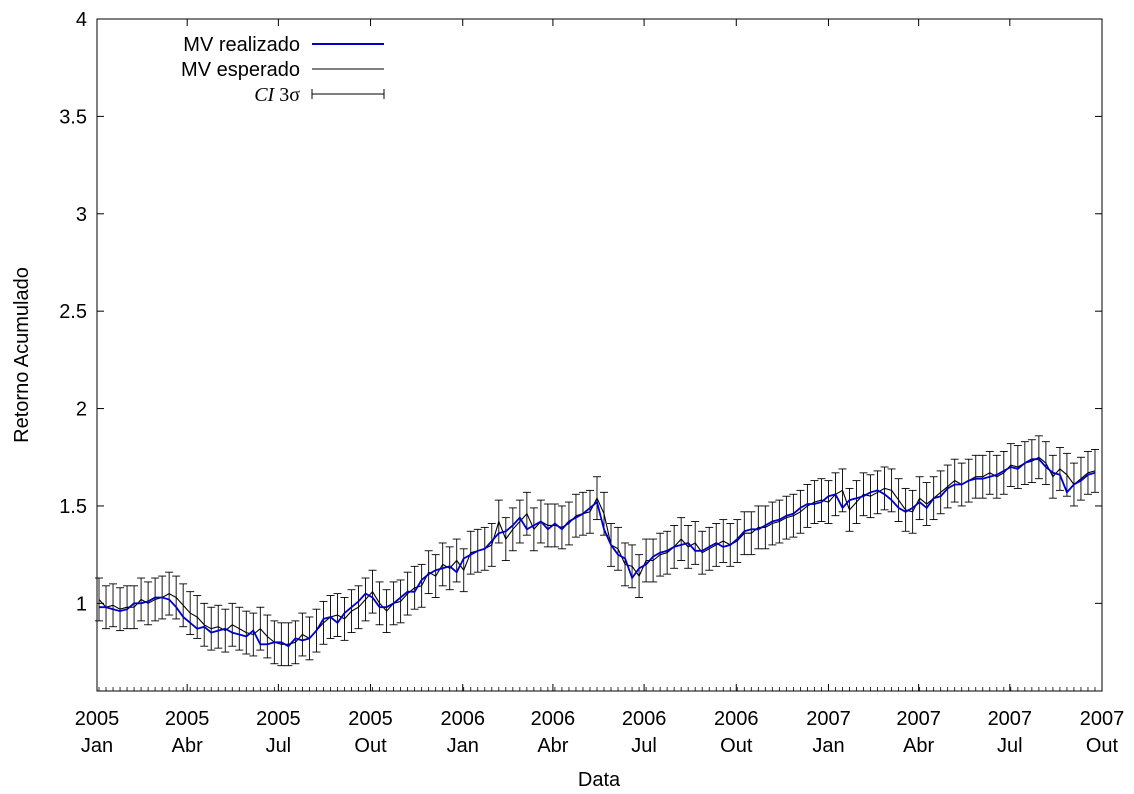  What do you see at coordinates (241, 45) in the screenshot?
I see `legend-label-realizado: MV realizado` at bounding box center [241, 45].